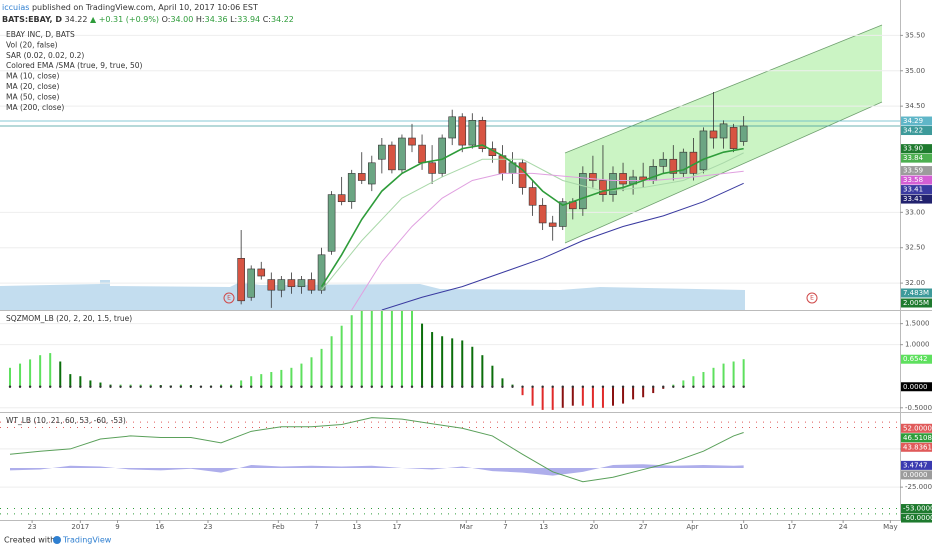  What do you see at coordinates (208, 527) in the screenshot?
I see `x-tick-label: 23` at bounding box center [208, 527].